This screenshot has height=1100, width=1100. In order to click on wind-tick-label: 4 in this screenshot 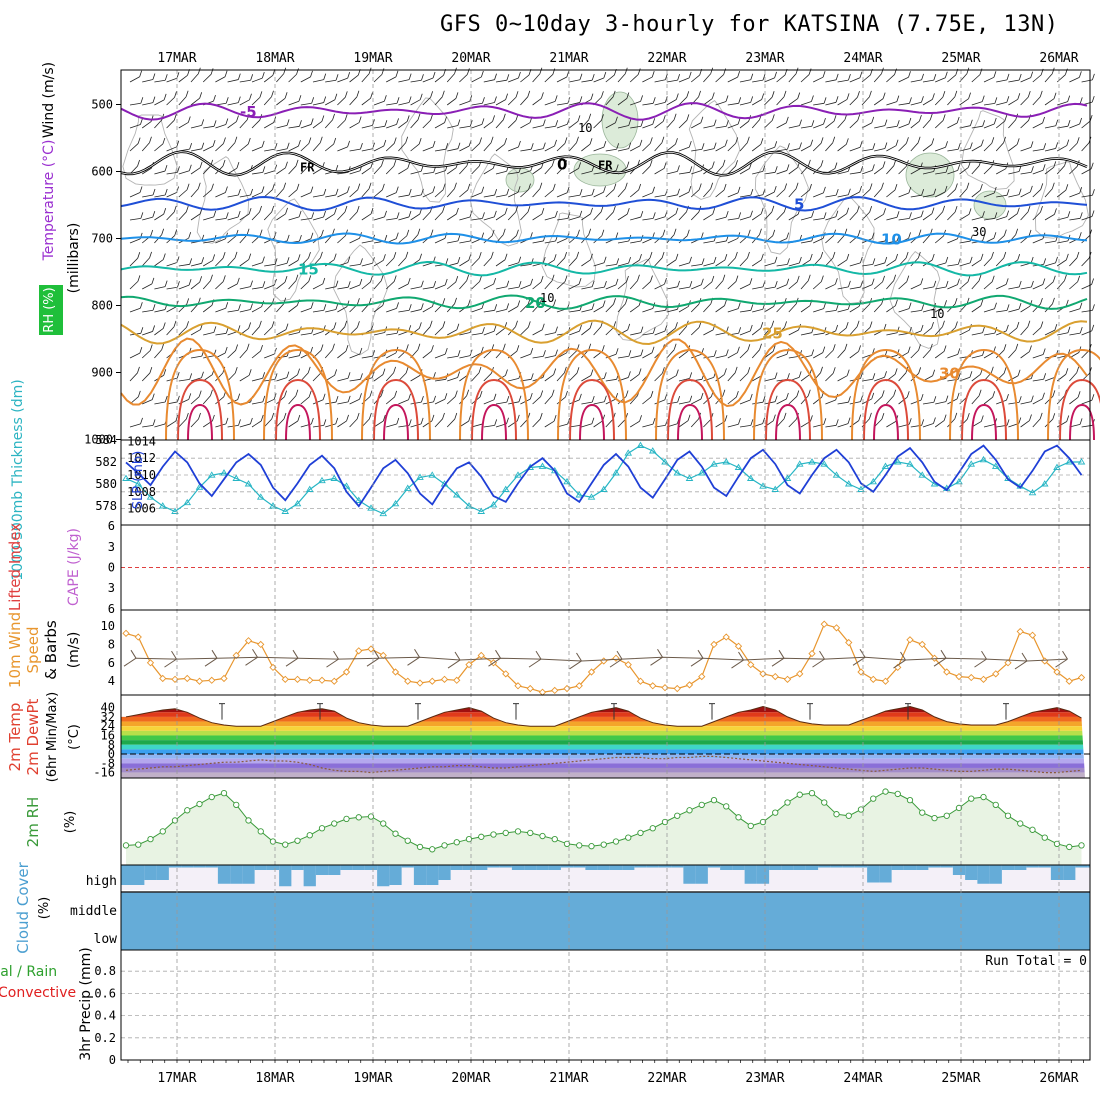, I will do `click(111, 681)`.